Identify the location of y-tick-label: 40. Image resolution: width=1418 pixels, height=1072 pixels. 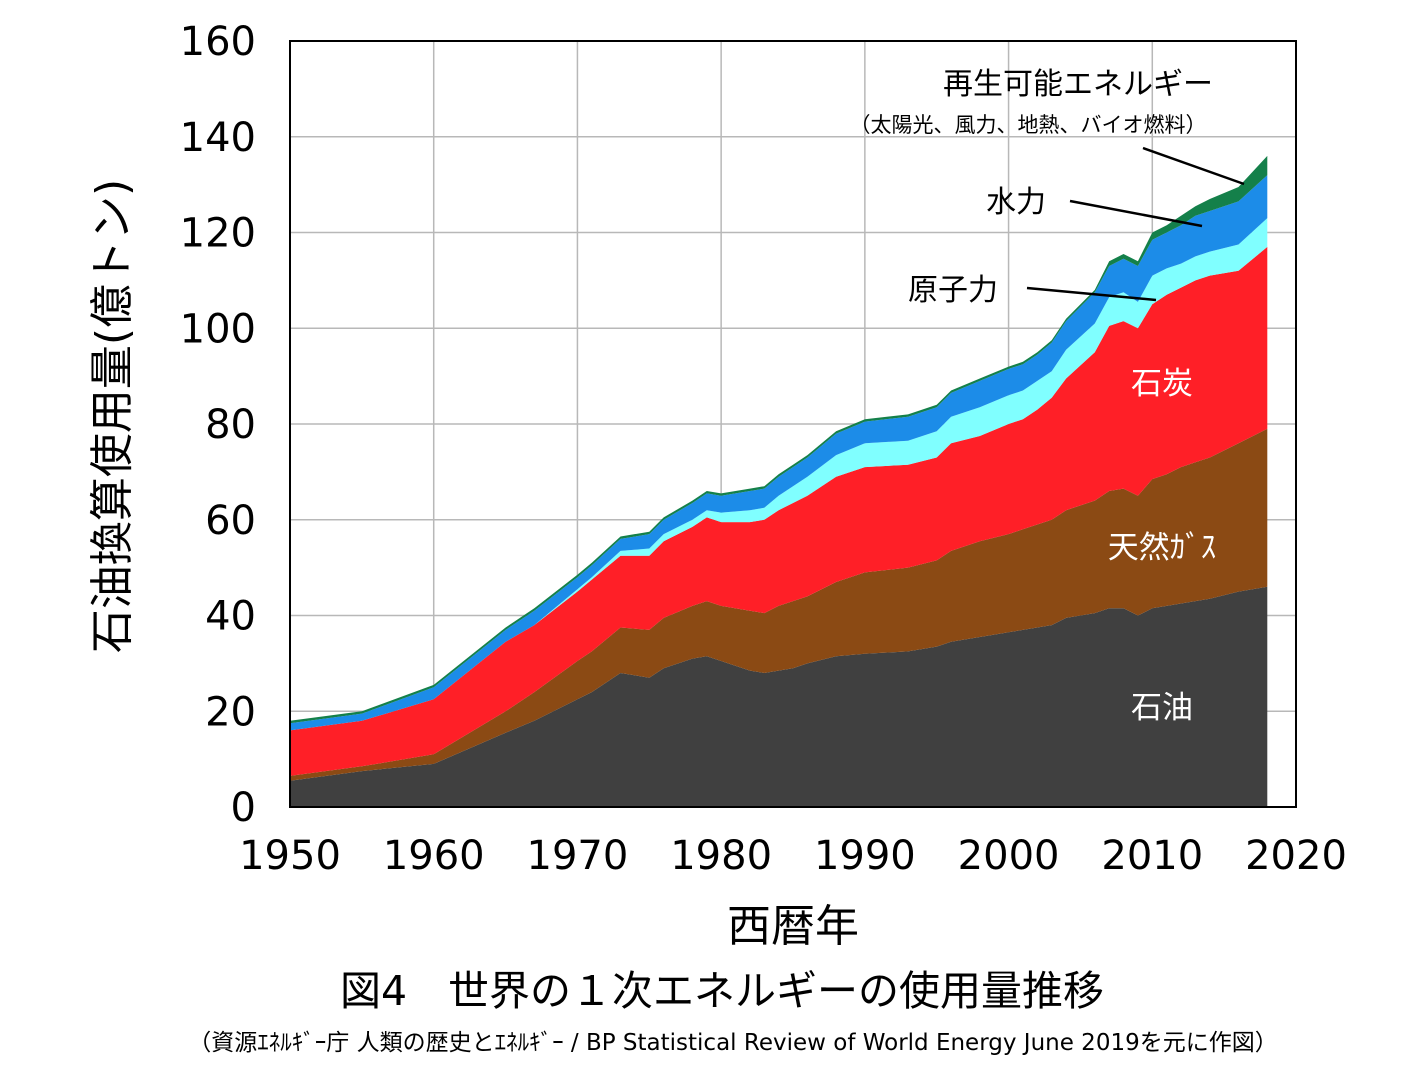
(230, 617).